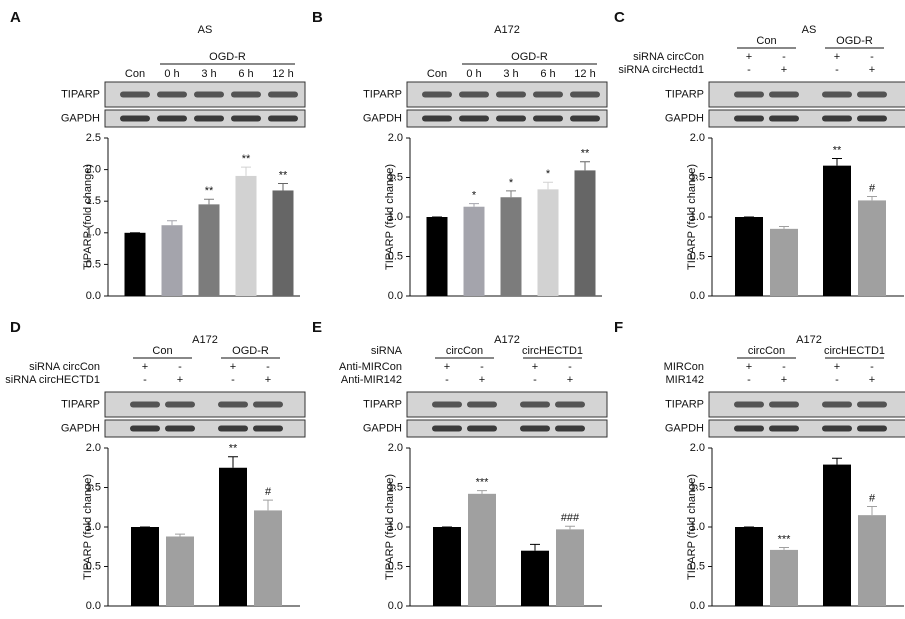  Describe the element at coordinates (684, 118) in the screenshot. I see `blot-label: GAPDH` at that location.